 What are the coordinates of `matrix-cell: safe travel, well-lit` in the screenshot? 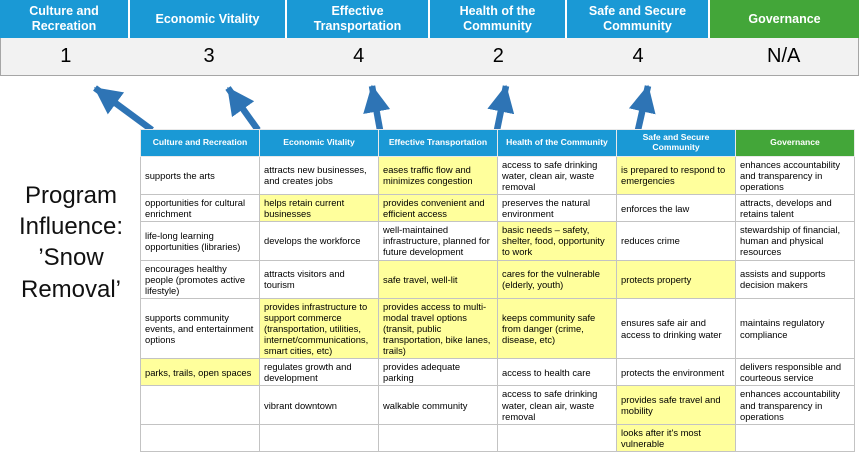 It's located at (438, 279).